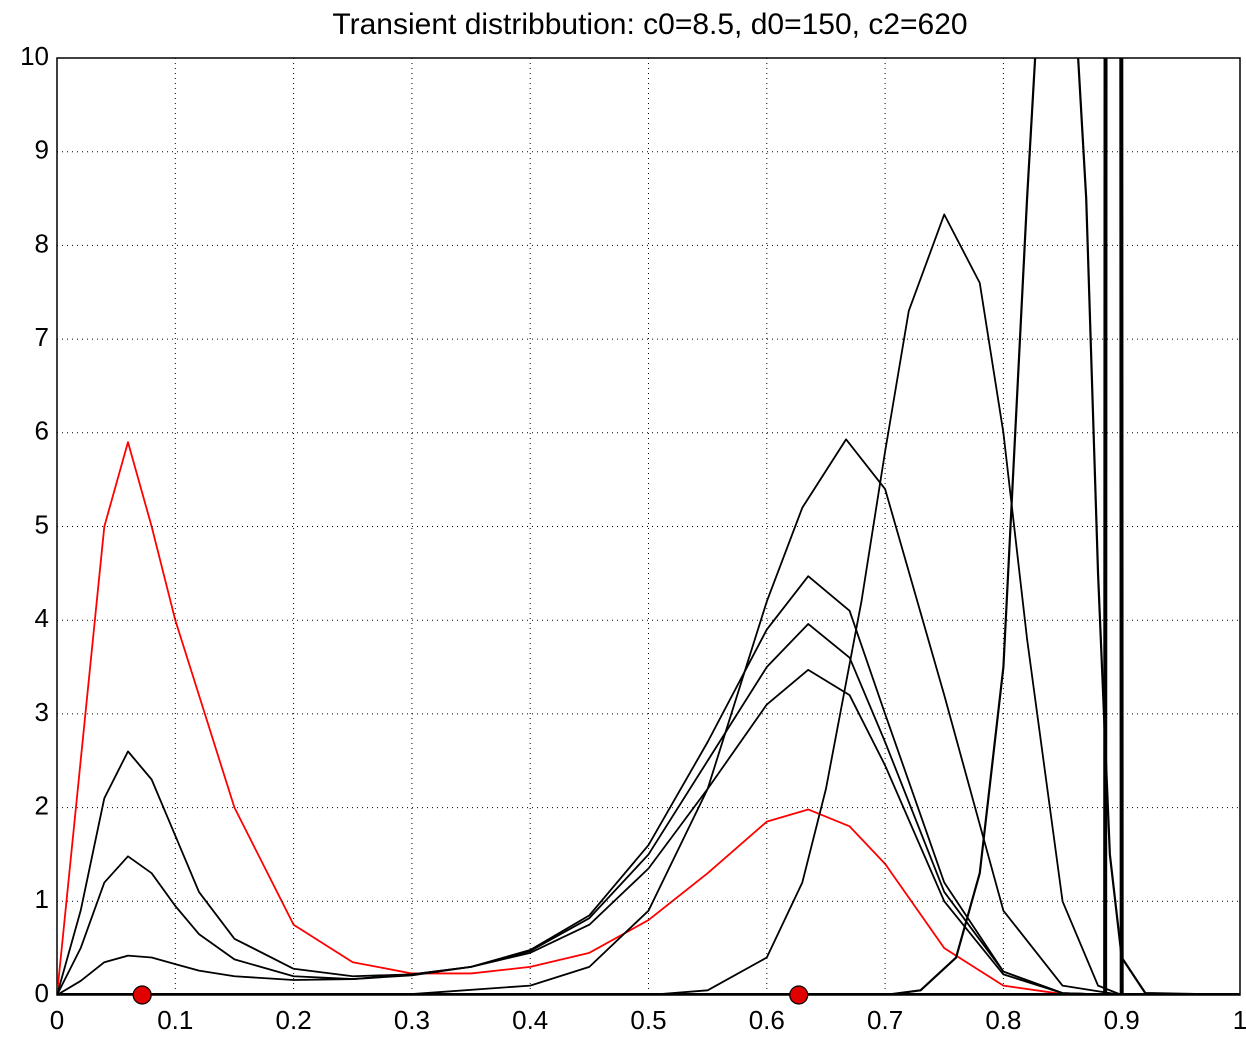  Describe the element at coordinates (294, 1020) in the screenshot. I see `x-tick-label: 0.2` at that location.